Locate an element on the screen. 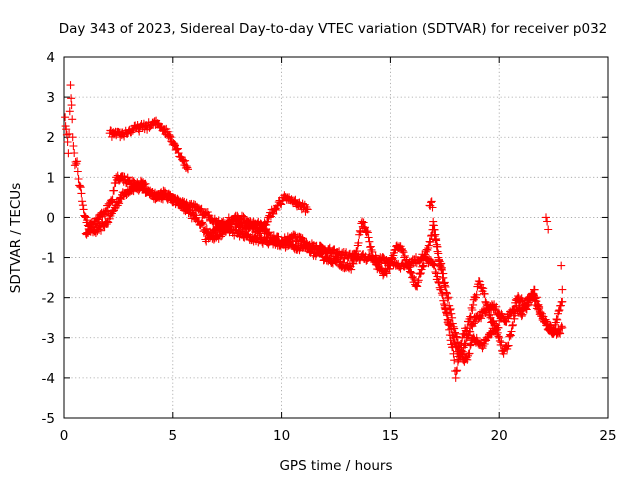 The image size is (640, 480). y-tick-label: 0 is located at coordinates (50, 218).